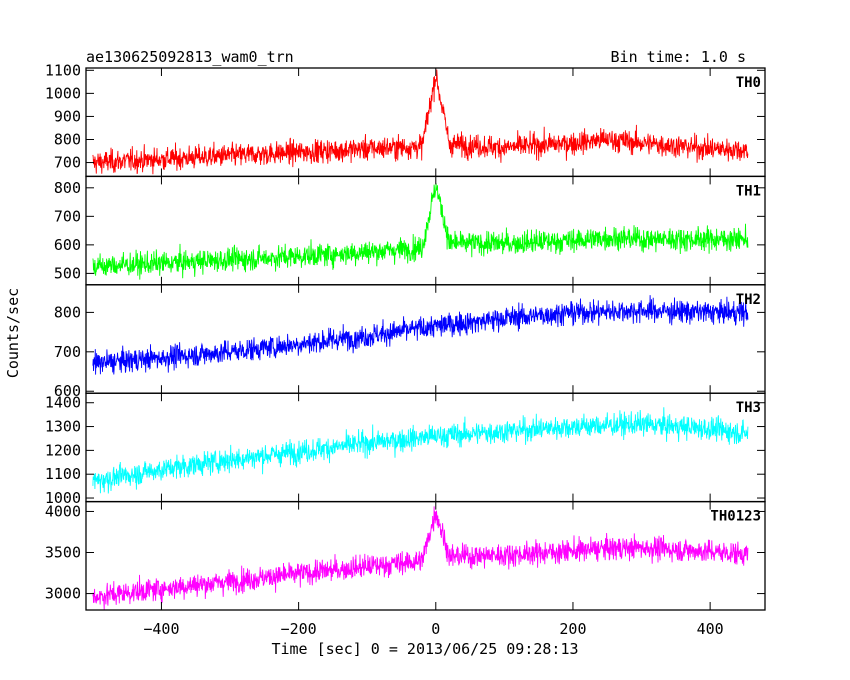 This screenshot has height=680, width=850. Describe the element at coordinates (710, 629) in the screenshot. I see `x-tick-label: 400` at that location.